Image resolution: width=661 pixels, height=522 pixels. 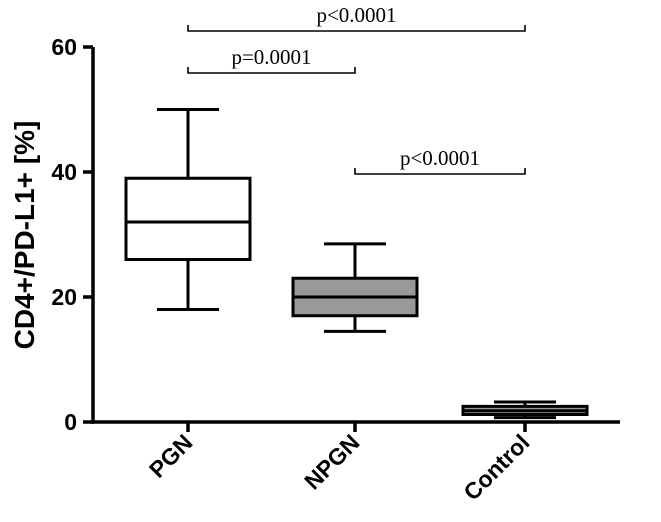 I want to click on y-tick-label: 20, so click(x=64, y=297).